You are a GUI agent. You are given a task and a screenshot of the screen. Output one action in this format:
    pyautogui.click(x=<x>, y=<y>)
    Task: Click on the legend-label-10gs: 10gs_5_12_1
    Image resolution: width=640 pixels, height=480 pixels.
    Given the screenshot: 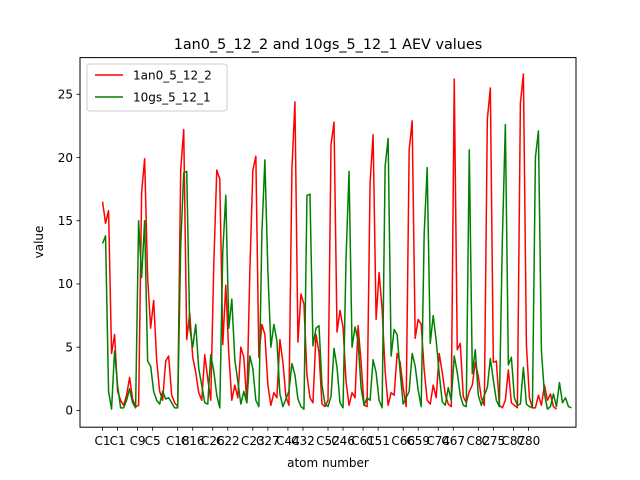 What is the action you would take?
    pyautogui.click(x=172, y=98)
    